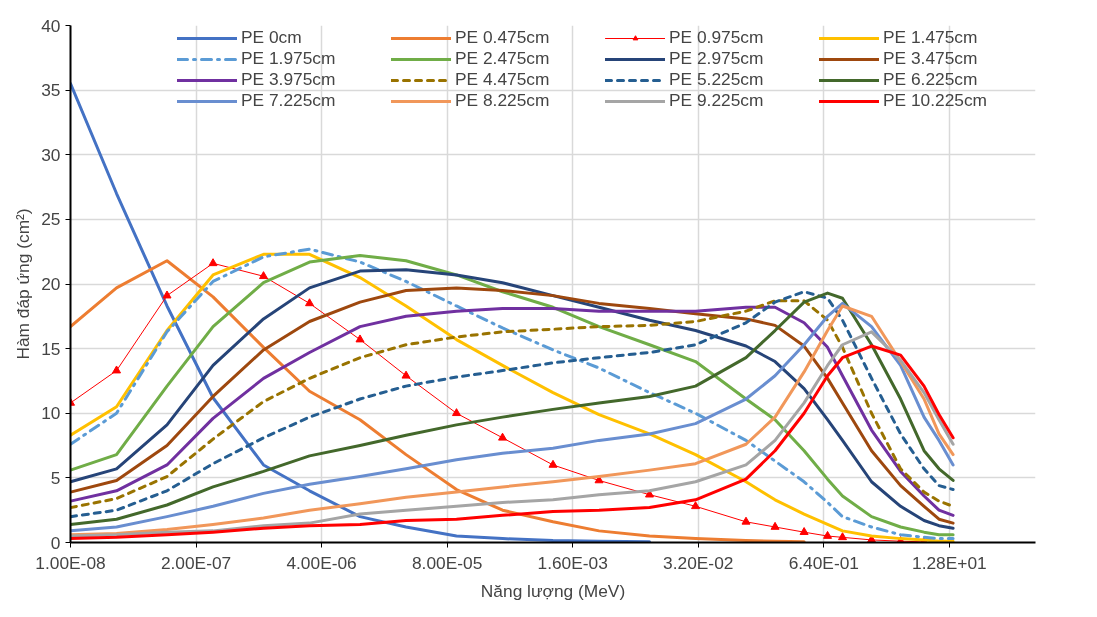 The height and width of the screenshot is (617, 1097). What do you see at coordinates (931, 79) in the screenshot?
I see `legend-label: PE 6.225cm` at bounding box center [931, 79].